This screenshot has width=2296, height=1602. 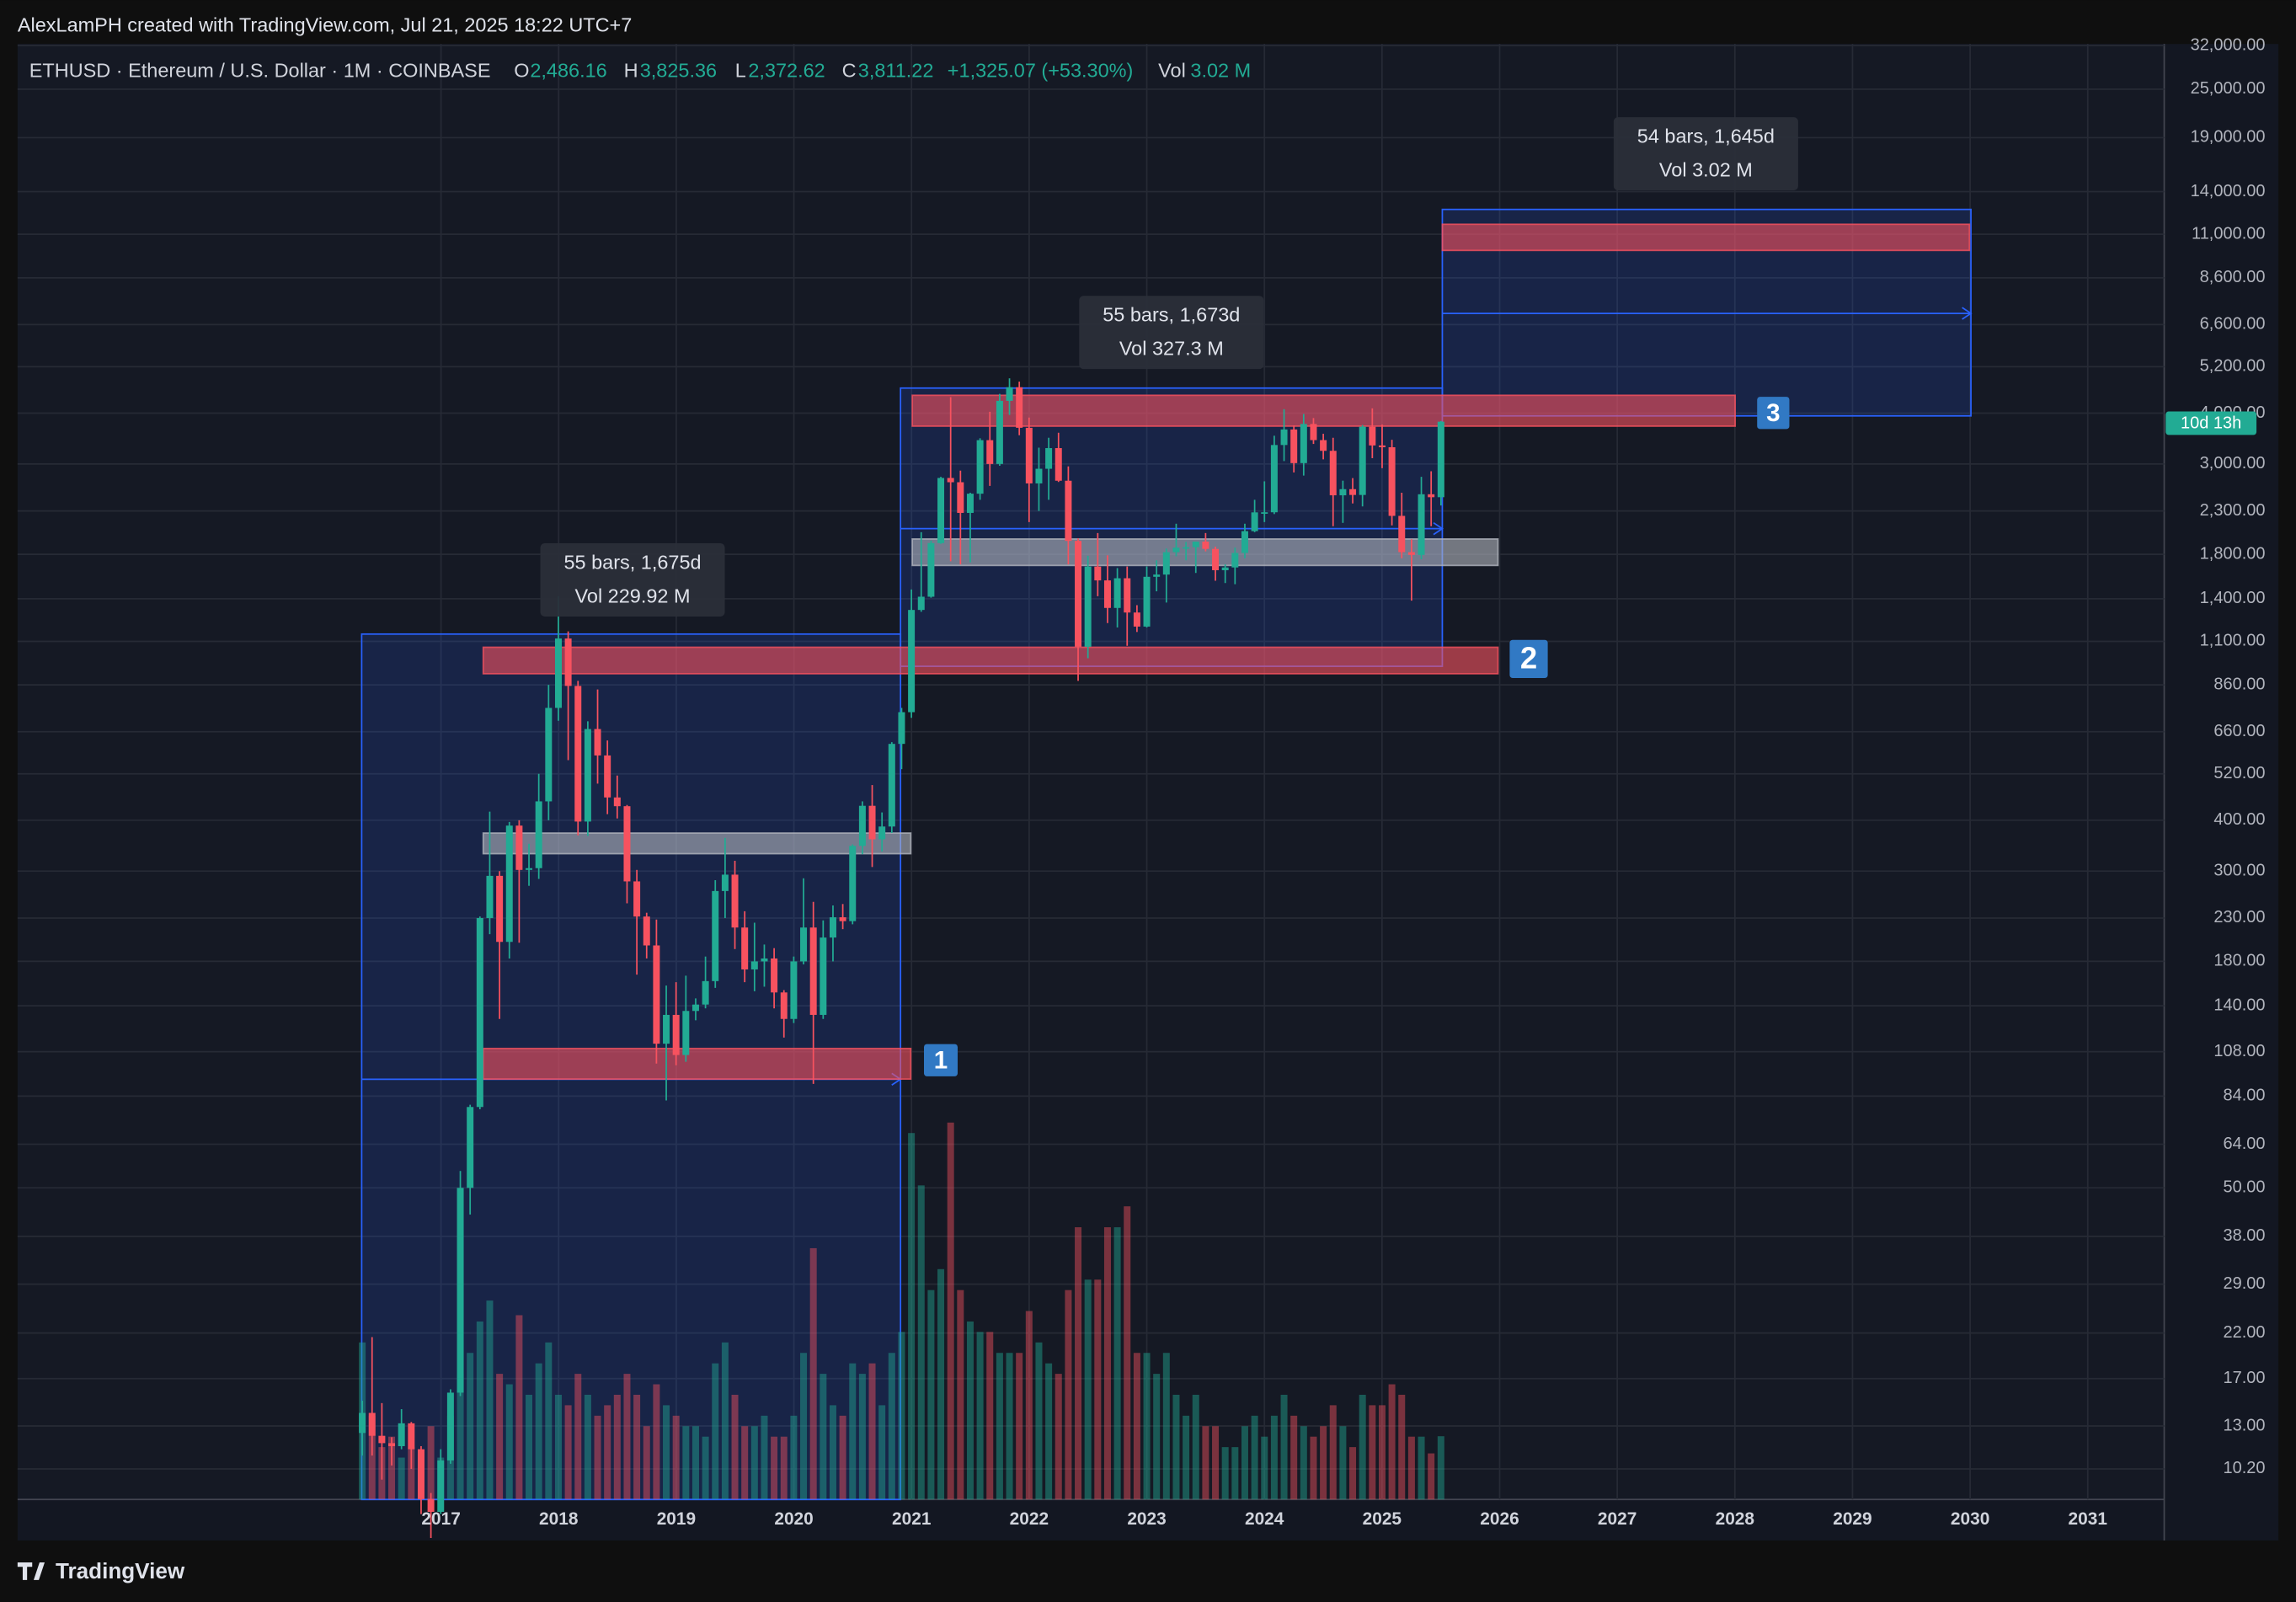 What do you see at coordinates (2244, 1468) in the screenshot?
I see `y-tick-label: 10.20` at bounding box center [2244, 1468].